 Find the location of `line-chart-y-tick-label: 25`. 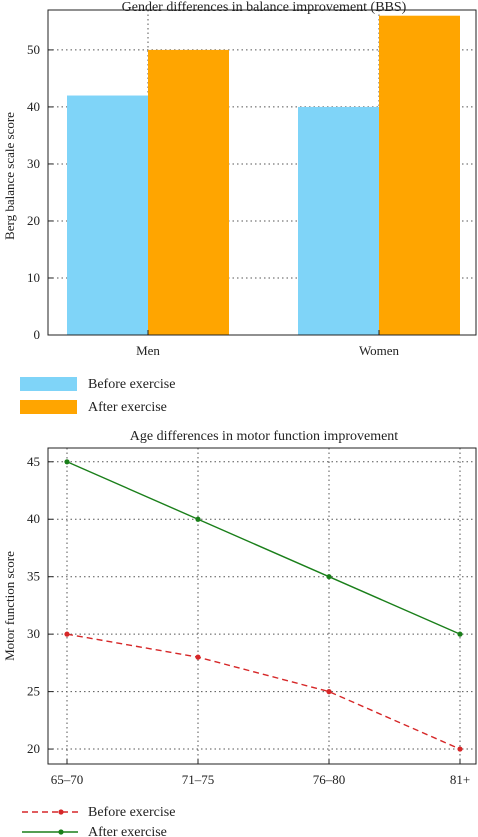

line-chart-y-tick-label: 25 is located at coordinates (33, 691).